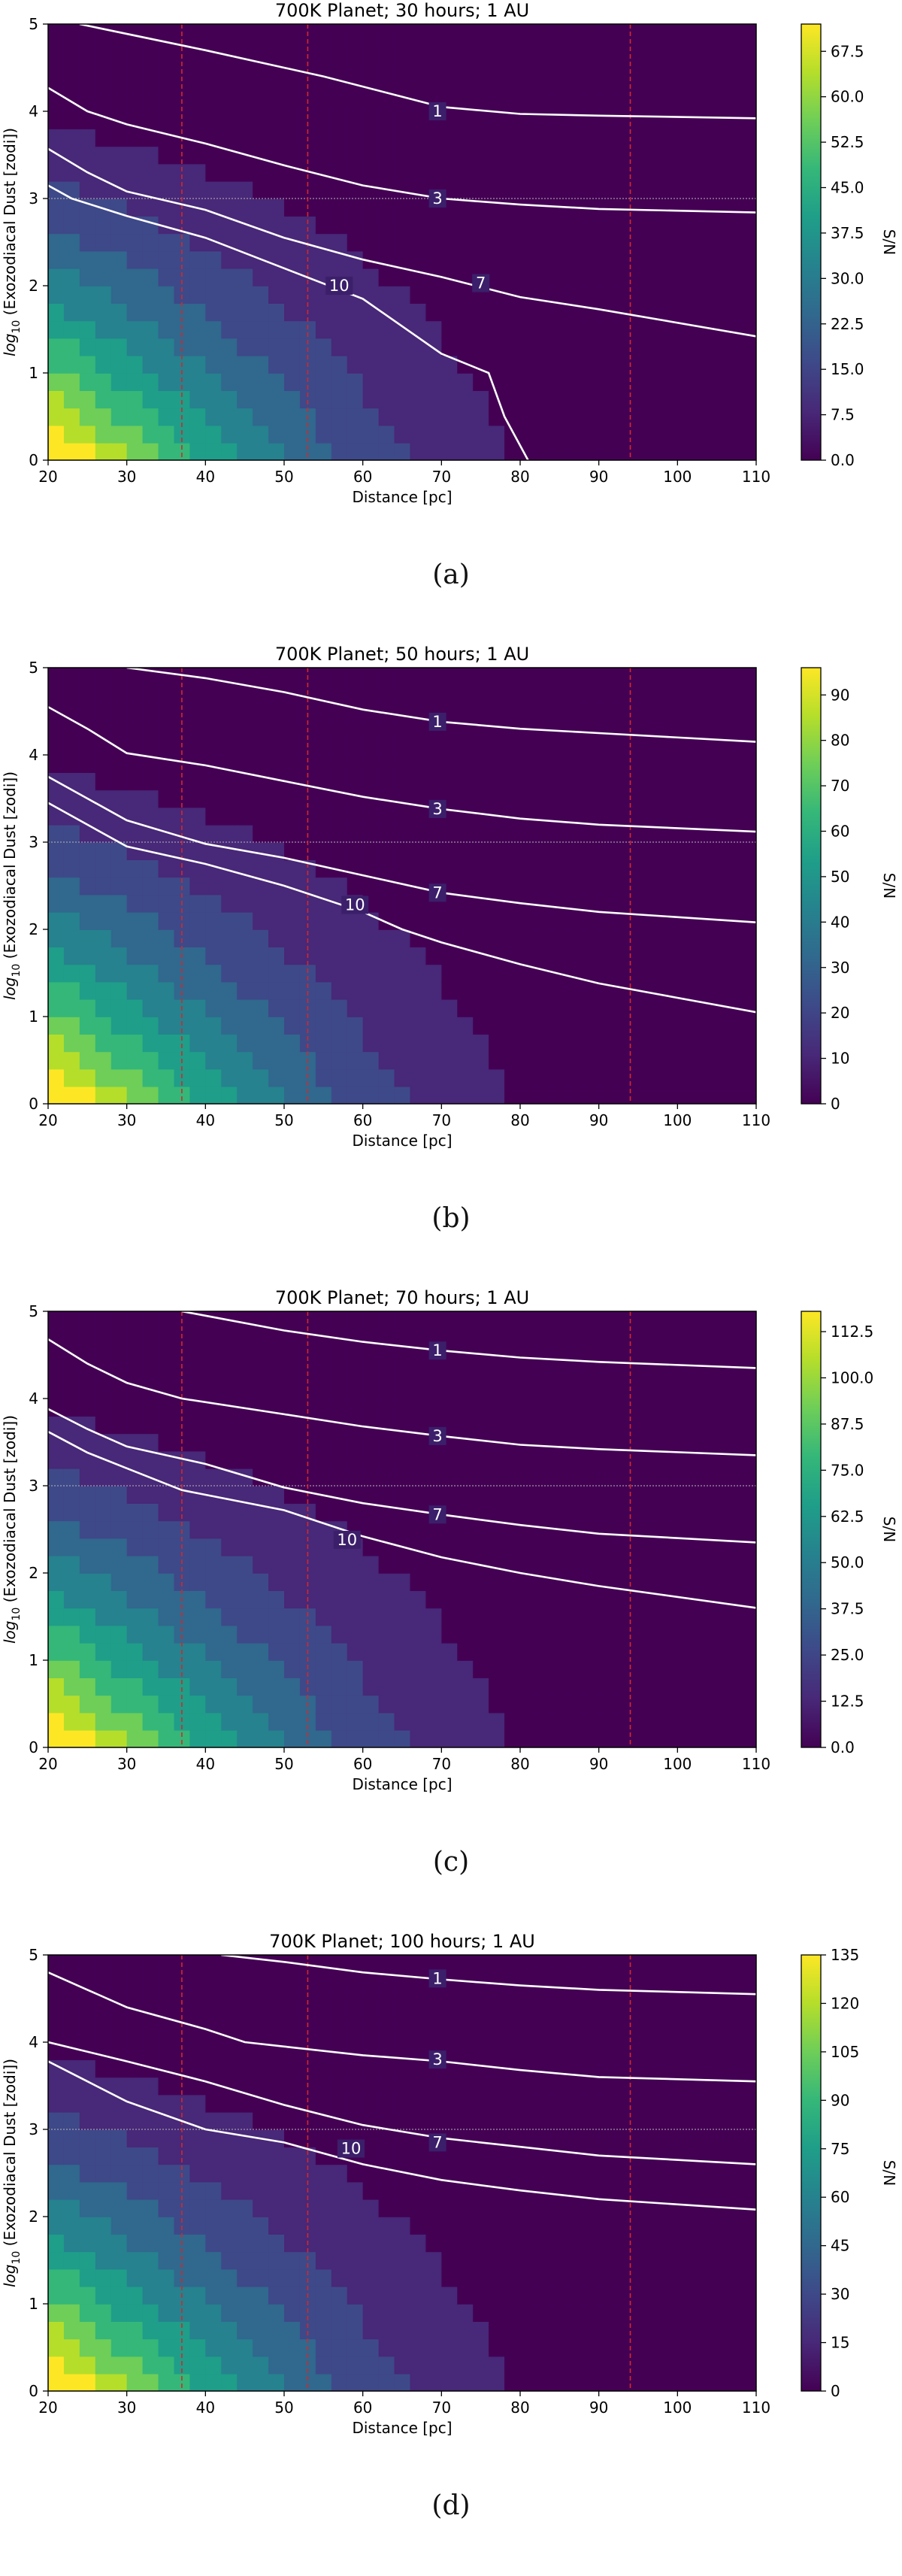 The width and height of the screenshot is (902, 2576). Describe the element at coordinates (437, 1436) in the screenshot. I see `contour-label: 3` at that location.